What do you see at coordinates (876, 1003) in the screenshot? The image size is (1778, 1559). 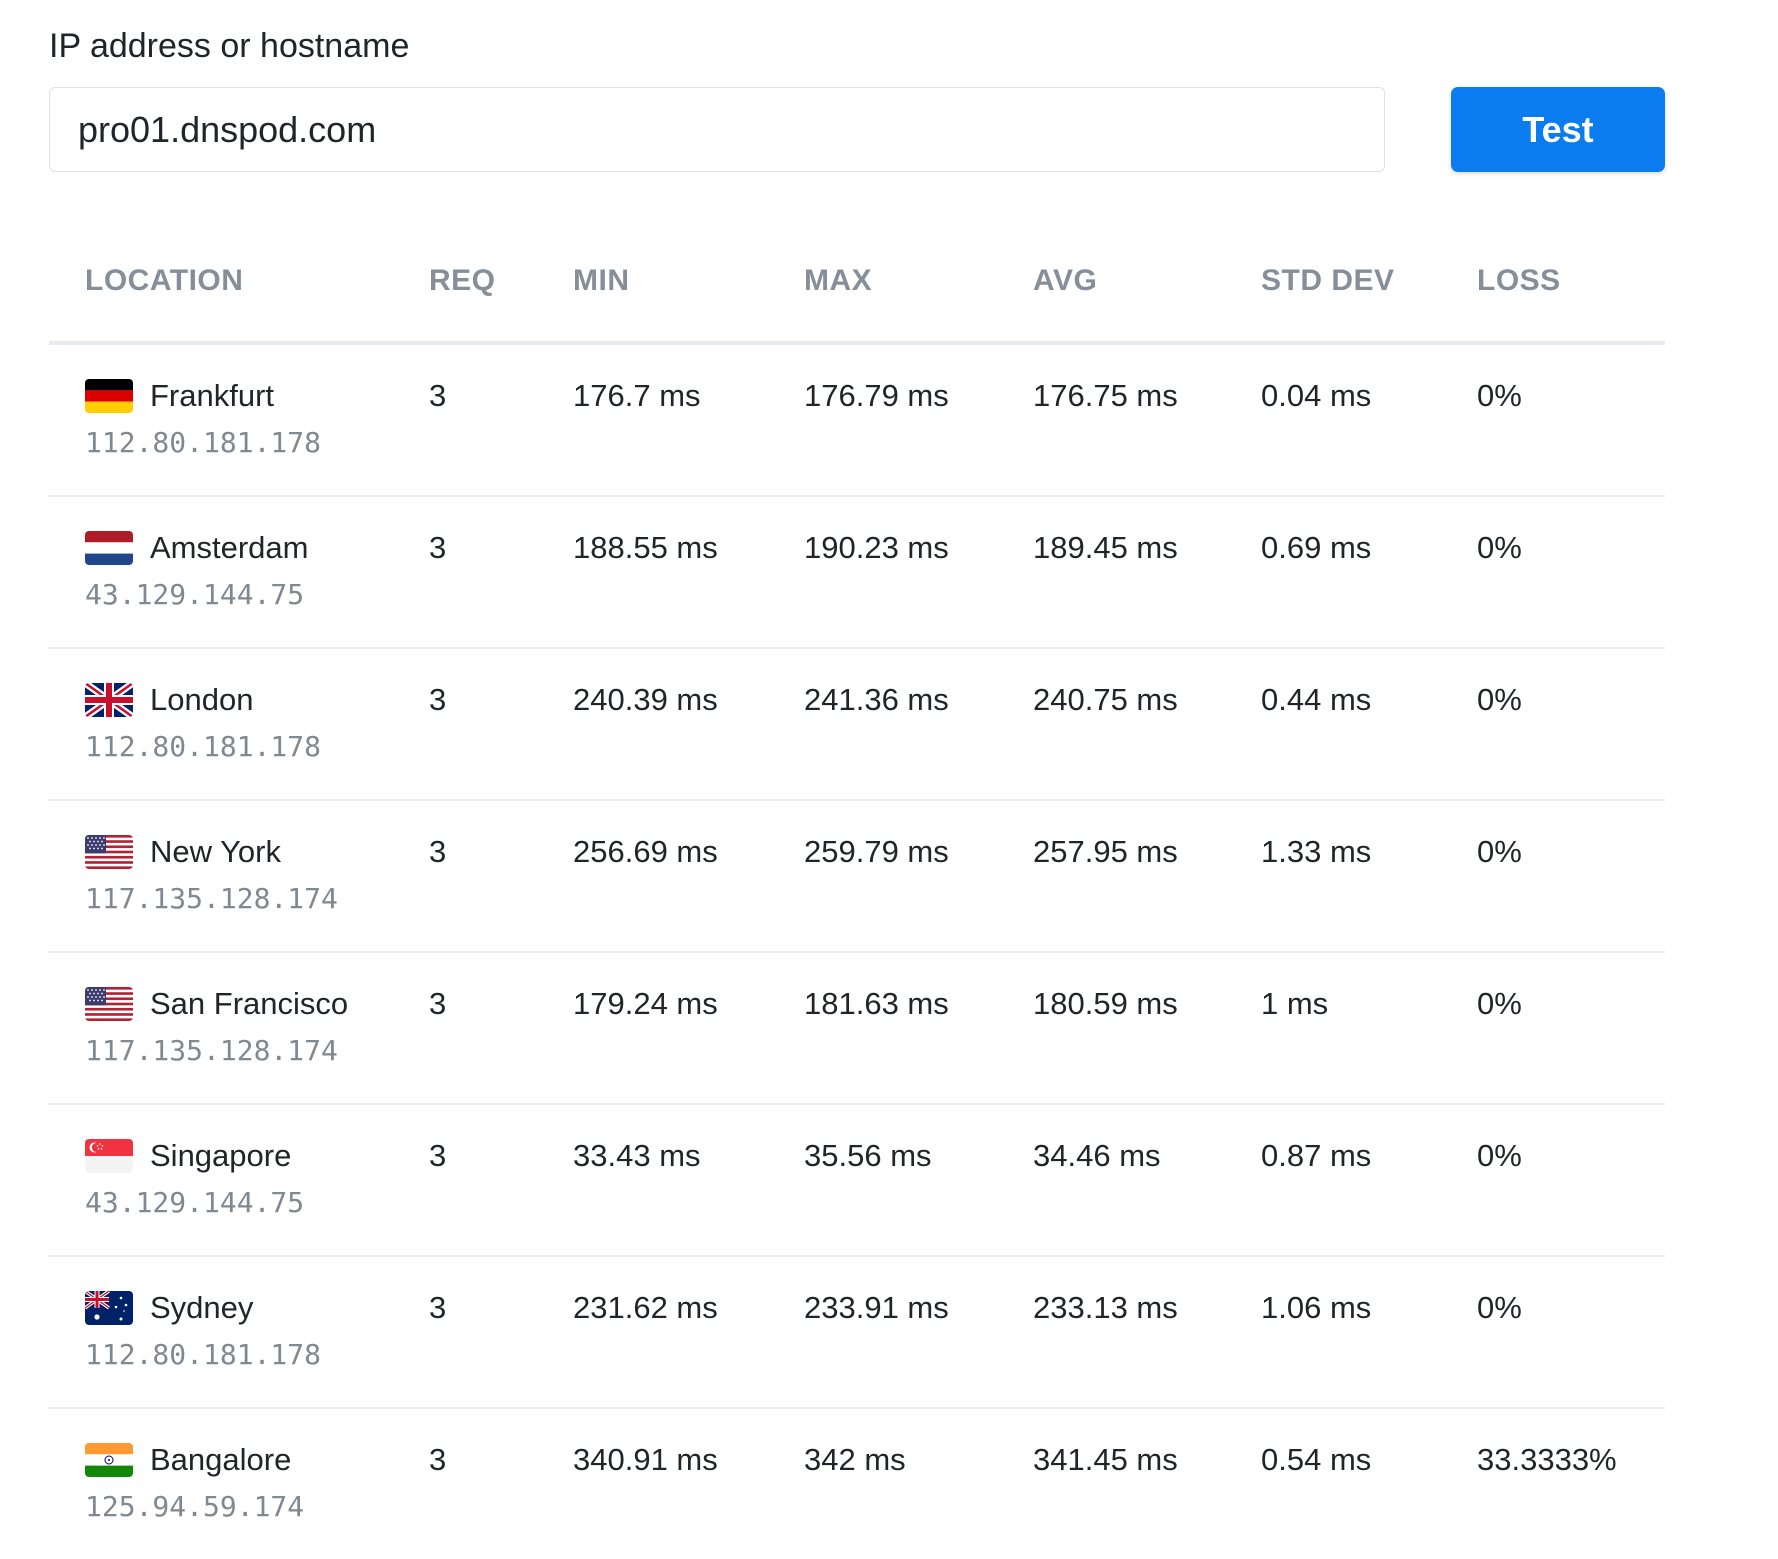 I see `max-value: 181.63 ms` at bounding box center [876, 1003].